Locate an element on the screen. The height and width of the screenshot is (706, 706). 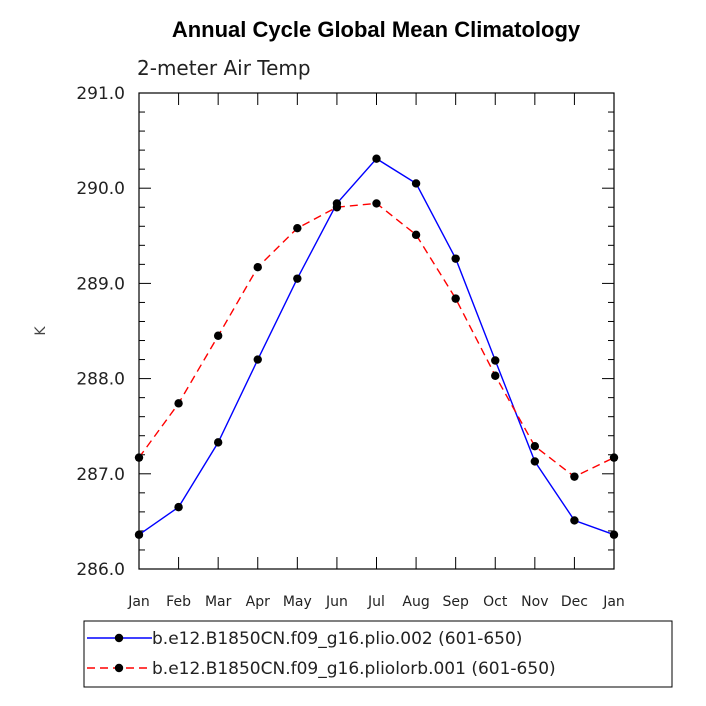
chart-subtitle: 2-meter Air Temp is located at coordinates (224, 68).